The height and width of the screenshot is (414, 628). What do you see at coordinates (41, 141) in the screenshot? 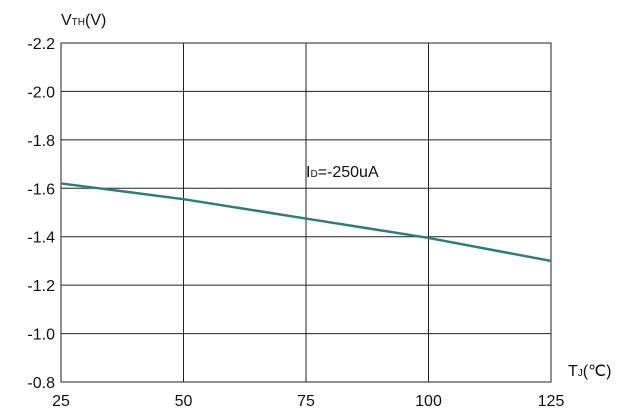
I see `y-tick-label: -1.8` at bounding box center [41, 141].